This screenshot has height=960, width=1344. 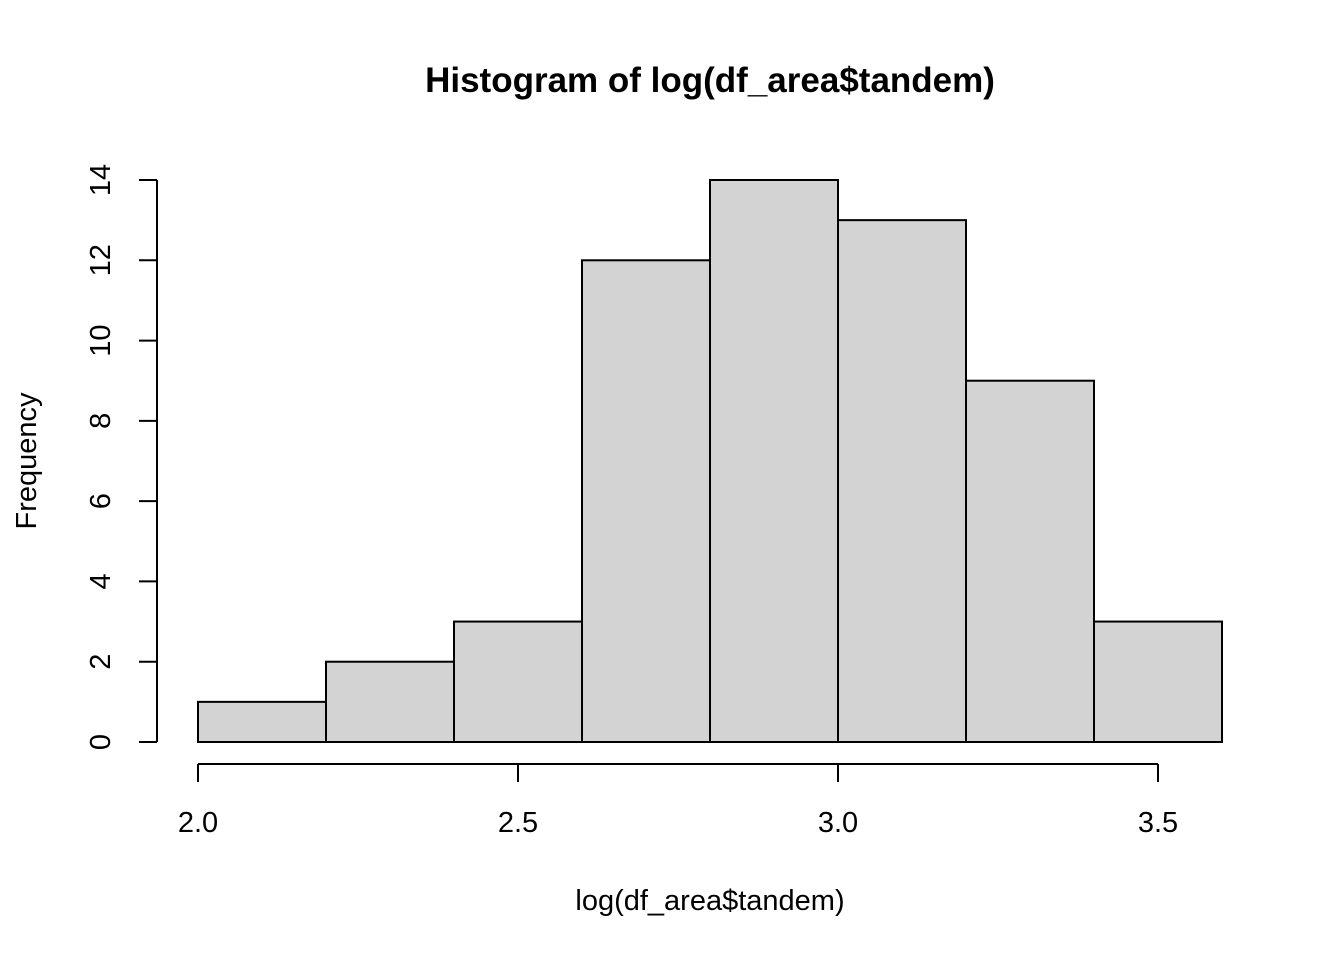 What do you see at coordinates (1158, 823) in the screenshot?
I see `x-tick-label-3.5: 3.5` at bounding box center [1158, 823].